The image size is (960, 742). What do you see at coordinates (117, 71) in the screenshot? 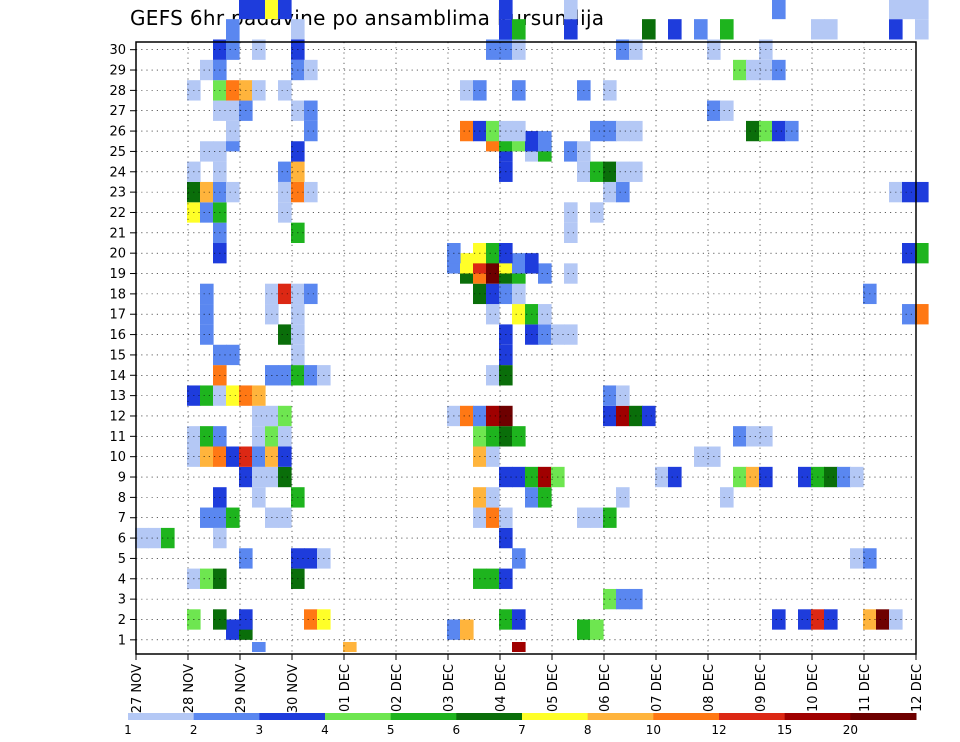
I see `y-tick-label: 29` at bounding box center [117, 71].